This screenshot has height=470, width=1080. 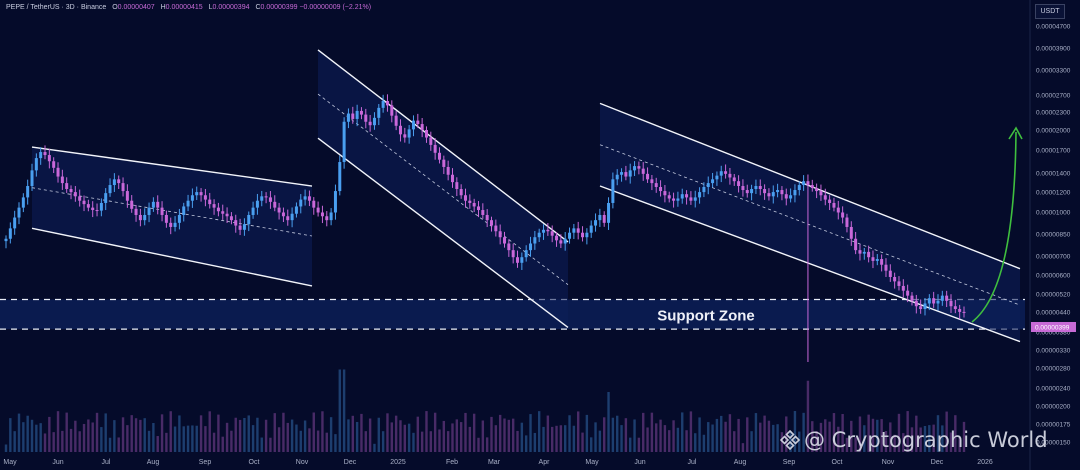 What do you see at coordinates (545, 462) in the screenshot?
I see `time-tick-label: Apr` at bounding box center [545, 462].